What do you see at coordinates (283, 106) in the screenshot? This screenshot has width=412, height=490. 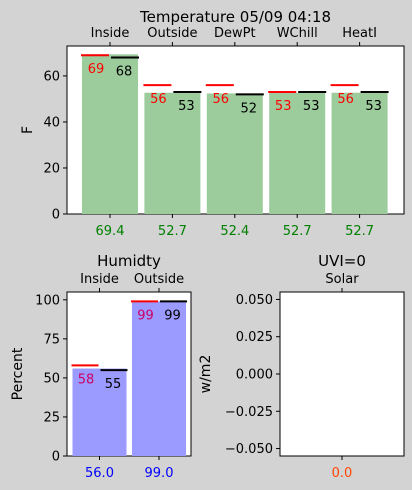 I see `high-label-0-3: 53` at bounding box center [283, 106].